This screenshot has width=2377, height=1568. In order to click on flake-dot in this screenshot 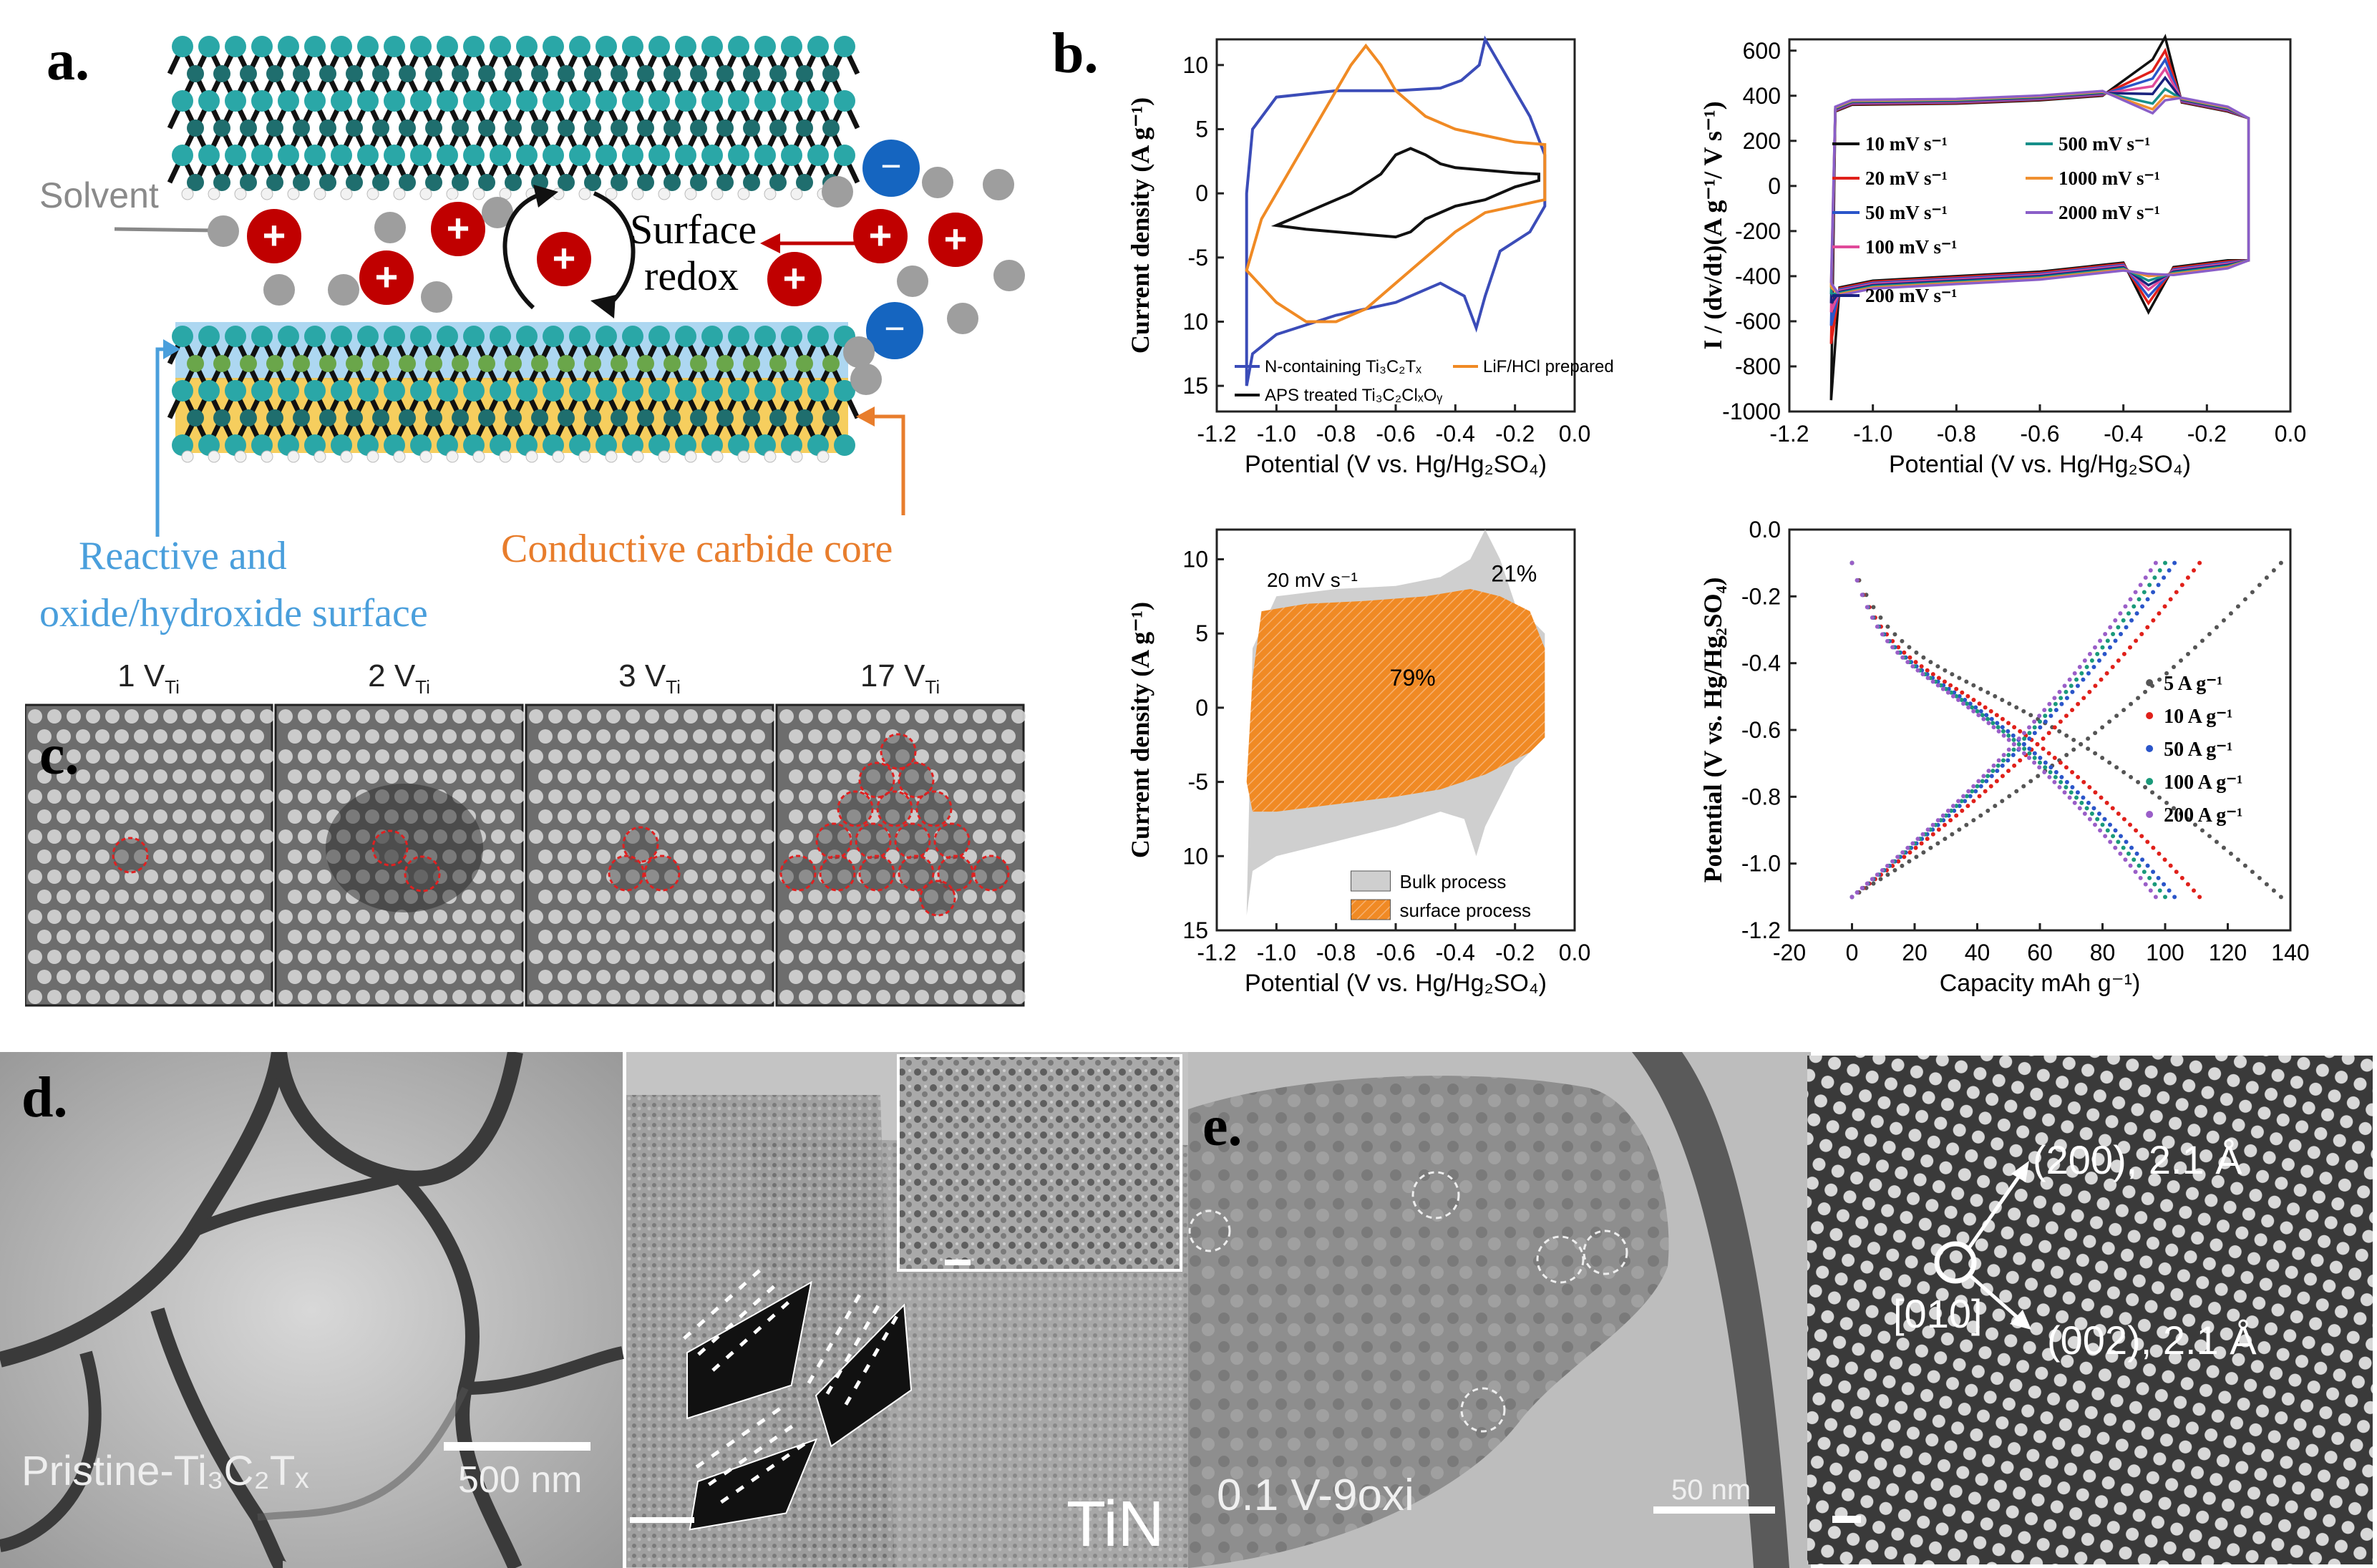, I will do `click(716, 1367)`.